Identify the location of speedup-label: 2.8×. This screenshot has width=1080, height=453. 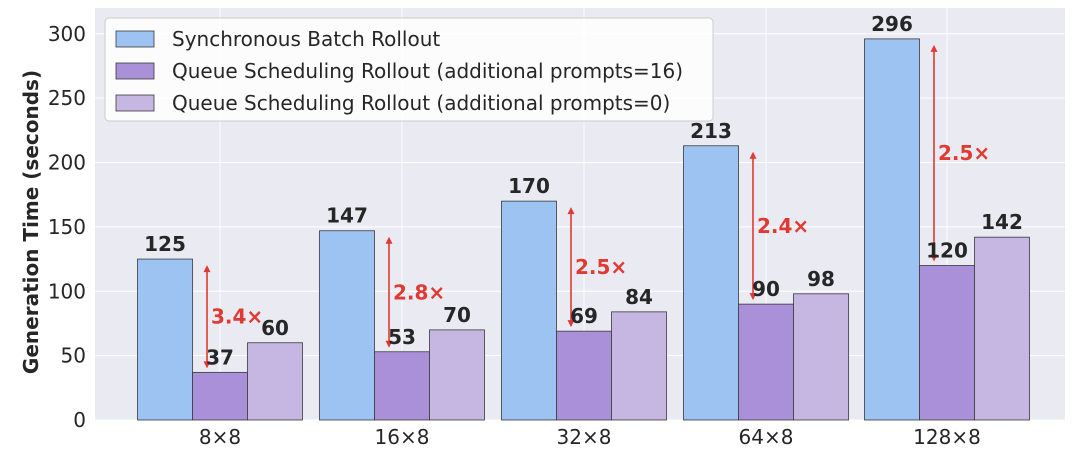
(419, 292).